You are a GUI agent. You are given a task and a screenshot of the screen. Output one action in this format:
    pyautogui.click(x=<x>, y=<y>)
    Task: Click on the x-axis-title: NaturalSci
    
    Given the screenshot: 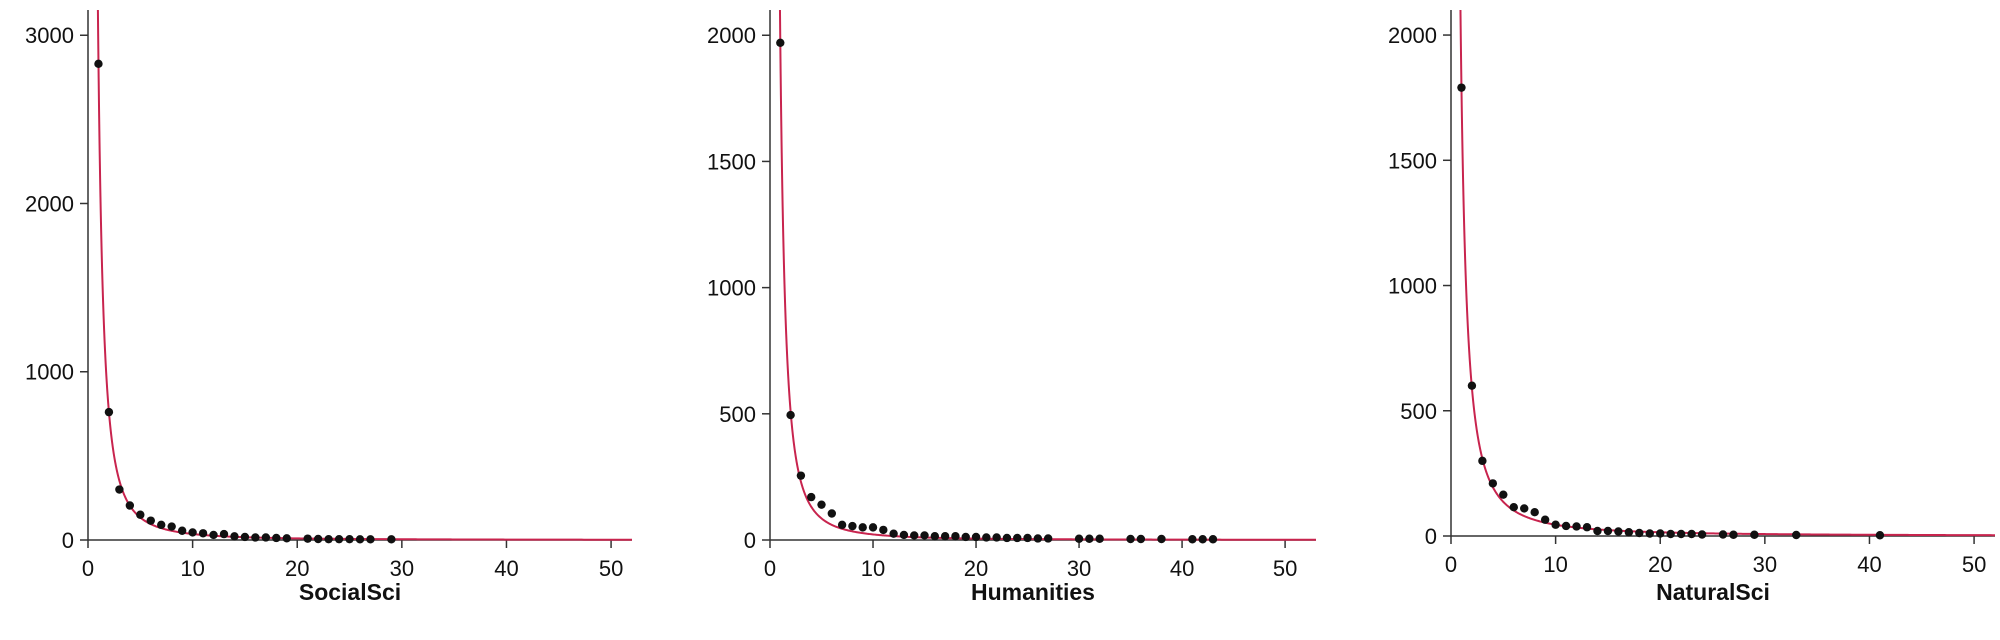 What is the action you would take?
    pyautogui.click(x=1713, y=592)
    